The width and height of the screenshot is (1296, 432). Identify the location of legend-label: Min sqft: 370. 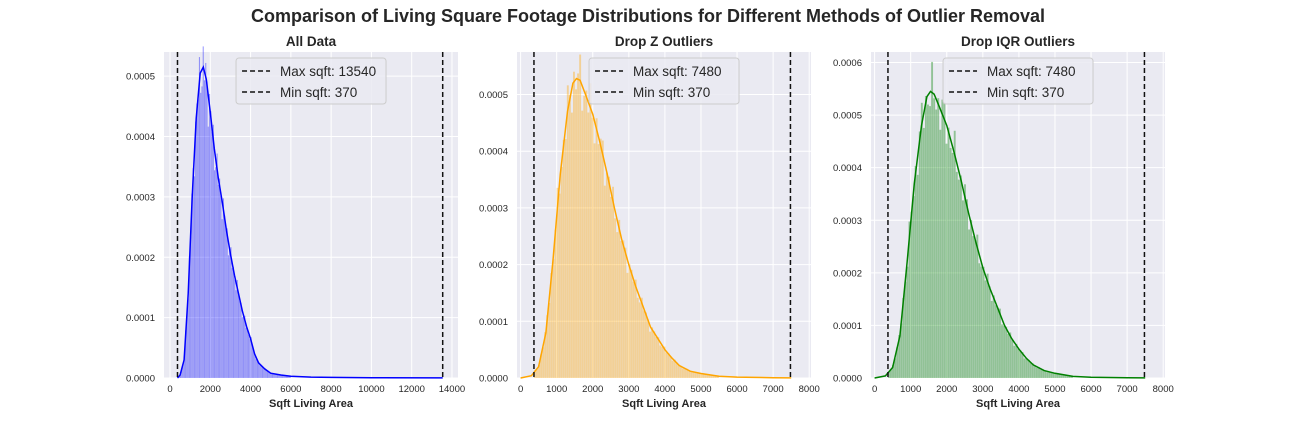
(671, 92).